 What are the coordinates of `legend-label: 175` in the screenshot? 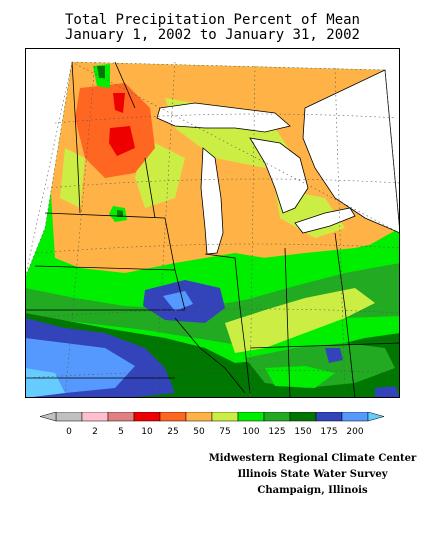 It's located at (328, 432).